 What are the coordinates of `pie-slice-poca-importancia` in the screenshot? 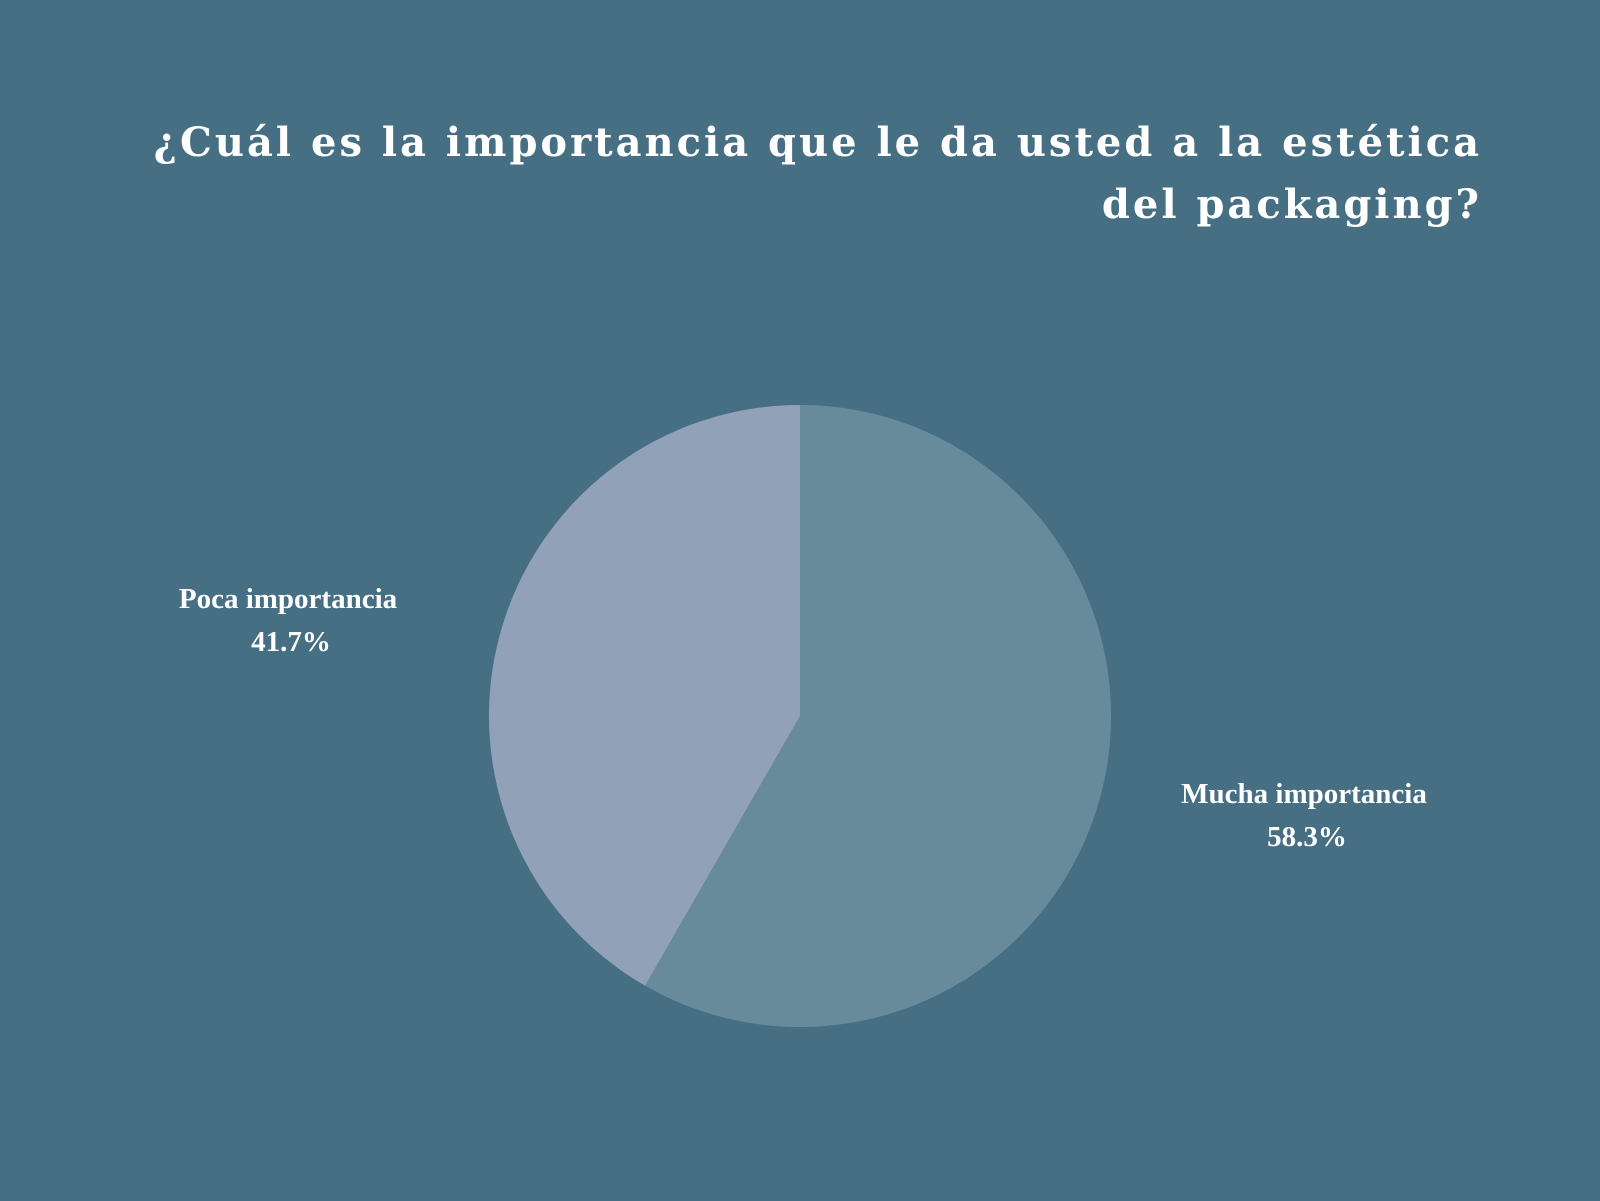 It's located at (644, 695).